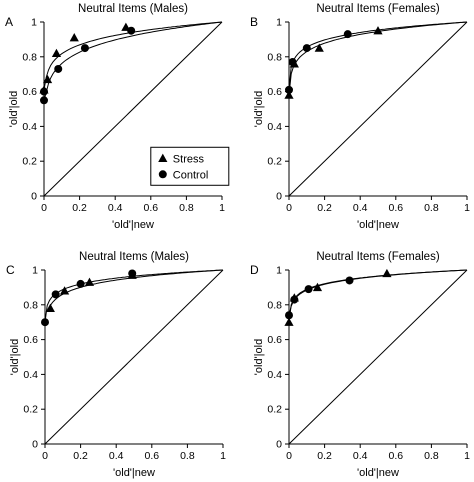 The width and height of the screenshot is (474, 482). What do you see at coordinates (190, 175) in the screenshot?
I see `legend-label: Control` at bounding box center [190, 175].